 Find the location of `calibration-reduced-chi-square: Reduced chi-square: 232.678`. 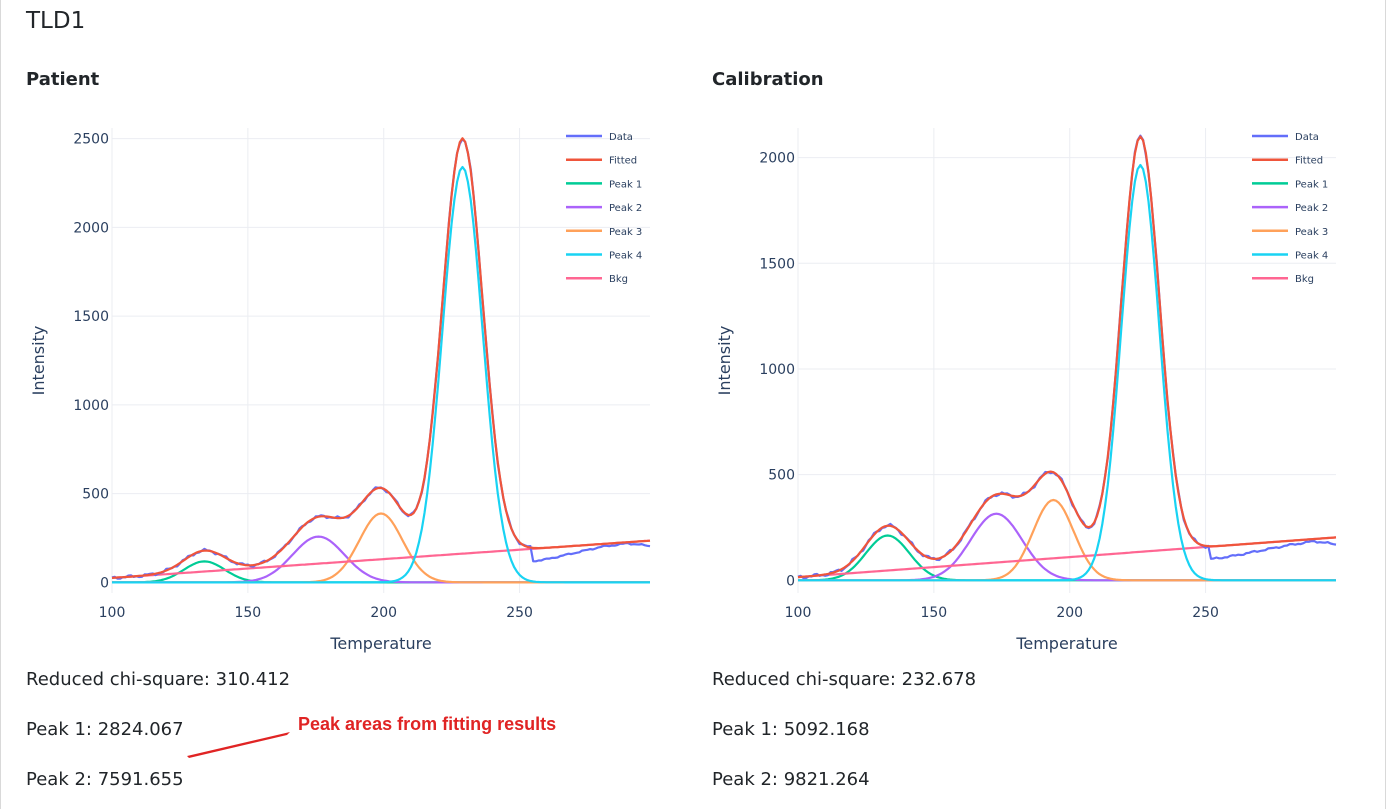

calibration-reduced-chi-square: Reduced chi-square: 232.678 is located at coordinates (844, 679).